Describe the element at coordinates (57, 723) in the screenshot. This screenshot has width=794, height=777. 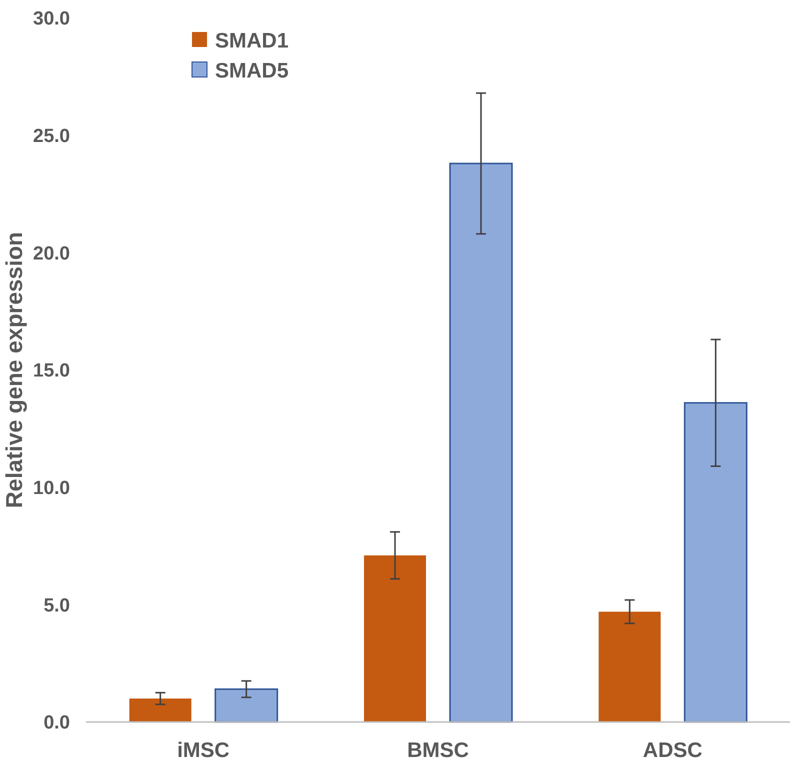
I see `y-tick-label: 0.0` at that location.